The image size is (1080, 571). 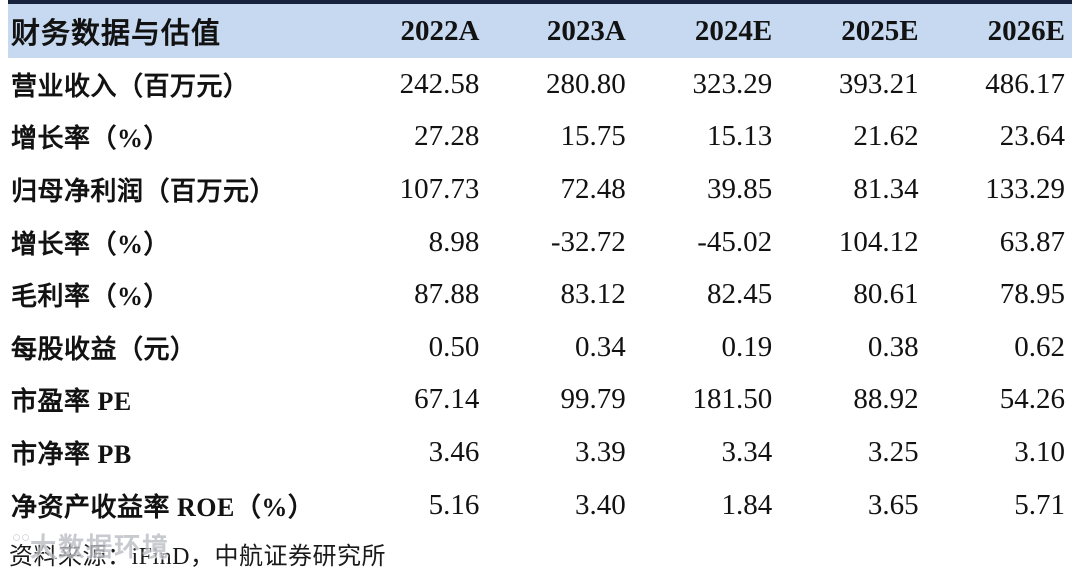 What do you see at coordinates (880, 30) in the screenshot?
I see `column-header-2025e: 2025E` at bounding box center [880, 30].